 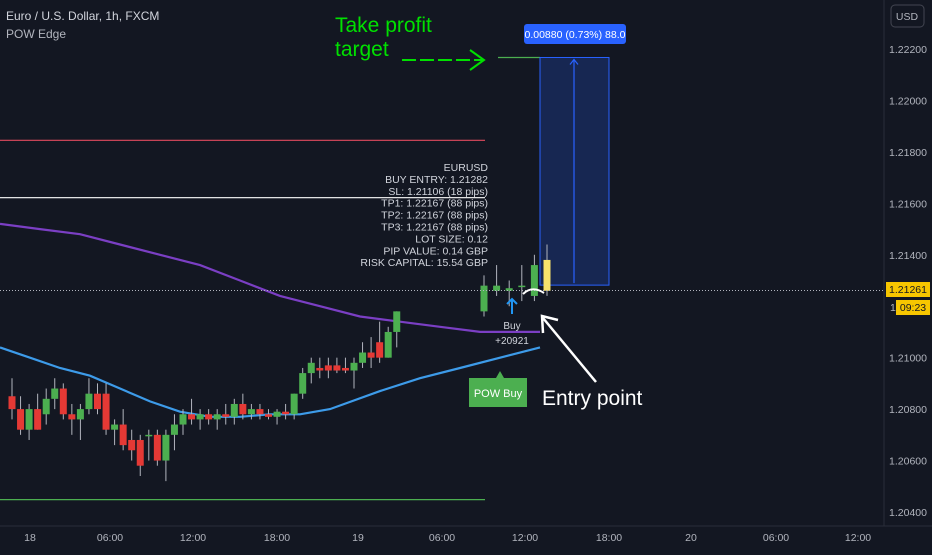 I want to click on pow-buy-badge, so click(x=498, y=392).